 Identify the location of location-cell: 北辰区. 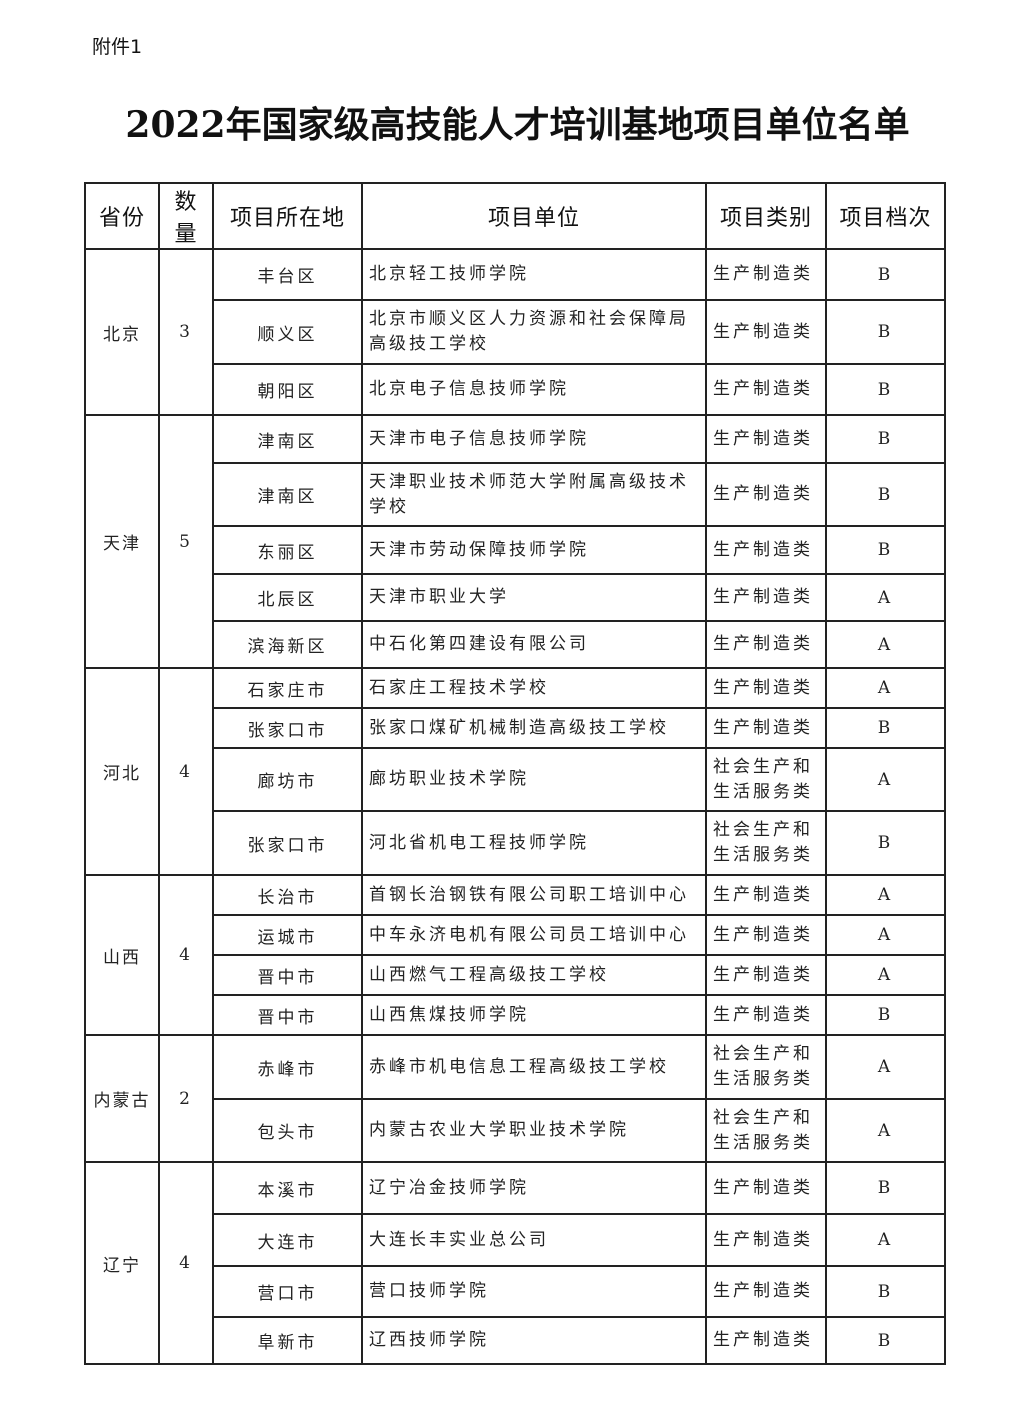
(287, 597).